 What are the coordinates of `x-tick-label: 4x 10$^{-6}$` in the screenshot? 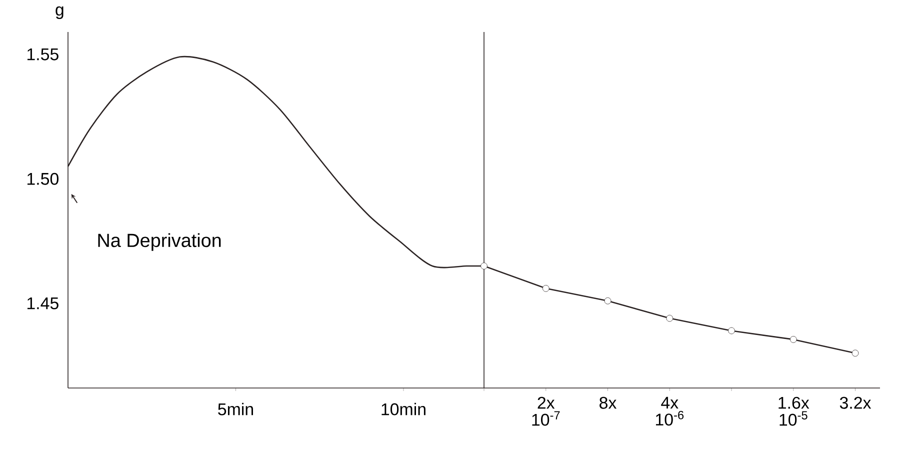 It's located at (670, 411).